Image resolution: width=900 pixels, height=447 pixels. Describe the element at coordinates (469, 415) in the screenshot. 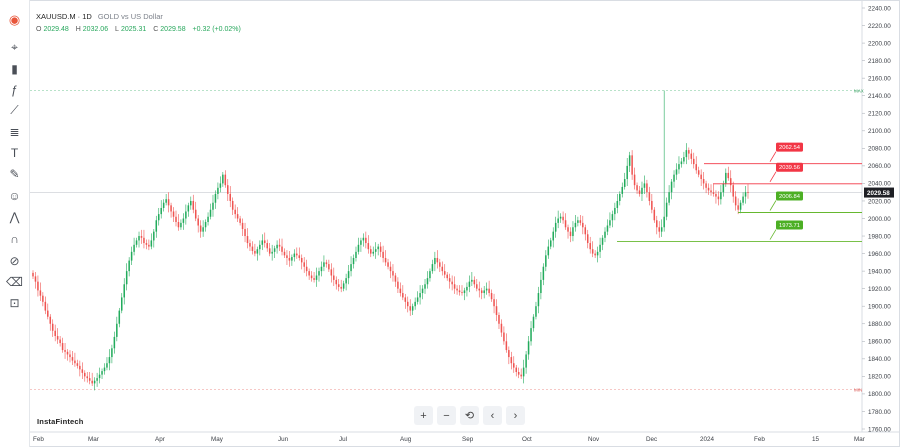

I see `reset-button: ⟲` at that location.